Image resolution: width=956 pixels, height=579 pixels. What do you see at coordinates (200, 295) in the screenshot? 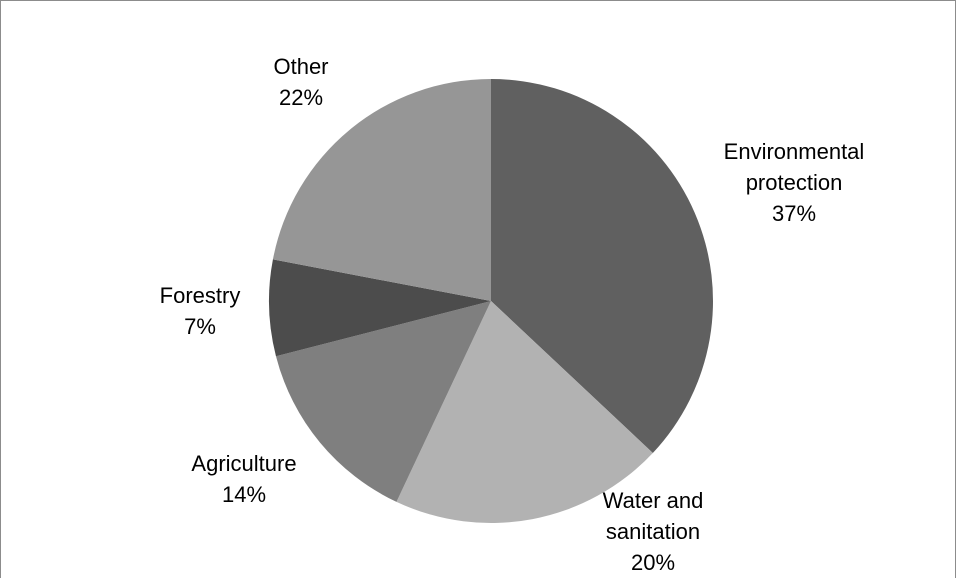
I see `category-label: Forestry` at bounding box center [200, 295].